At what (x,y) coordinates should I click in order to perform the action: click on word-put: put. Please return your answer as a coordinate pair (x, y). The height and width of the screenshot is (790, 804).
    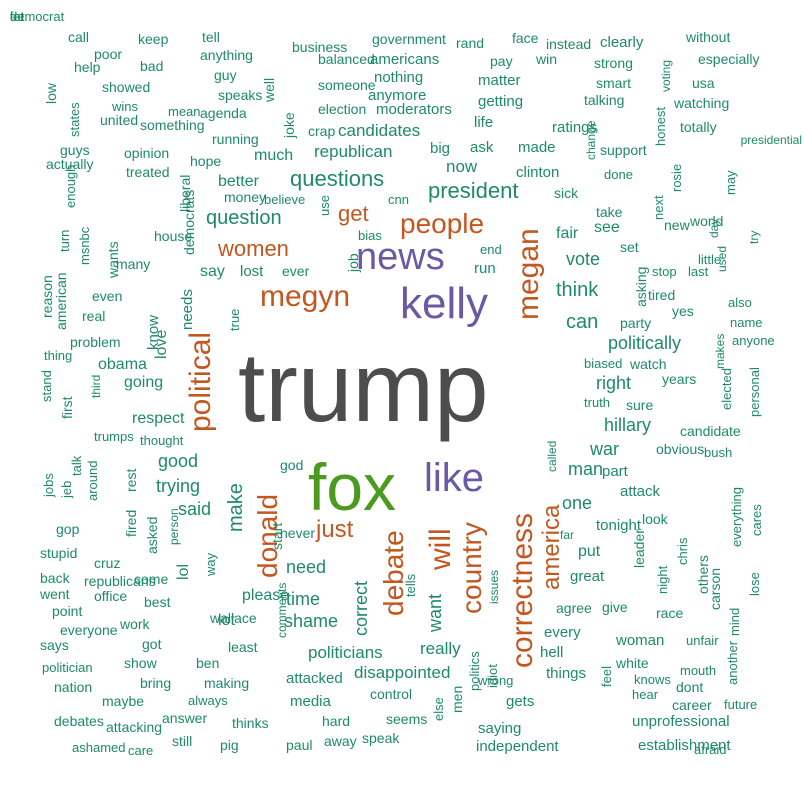
    Looking at the image, I should click on (589, 551).